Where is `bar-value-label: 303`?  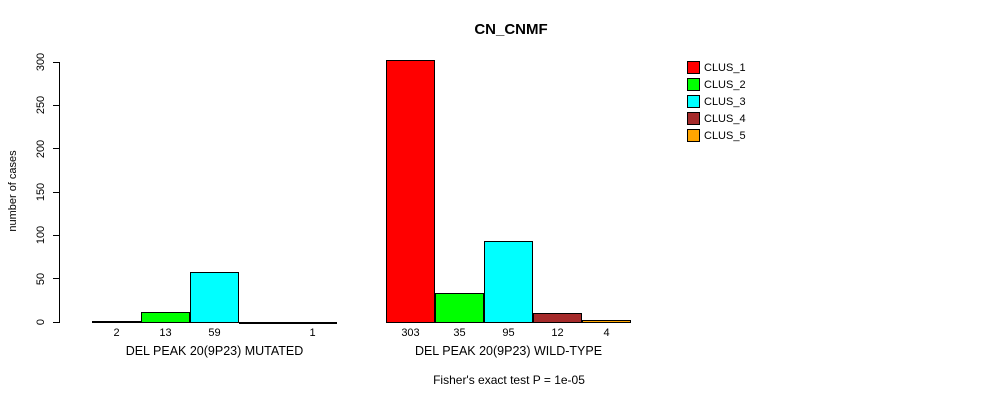 bar-value-label: 303 is located at coordinates (410, 333).